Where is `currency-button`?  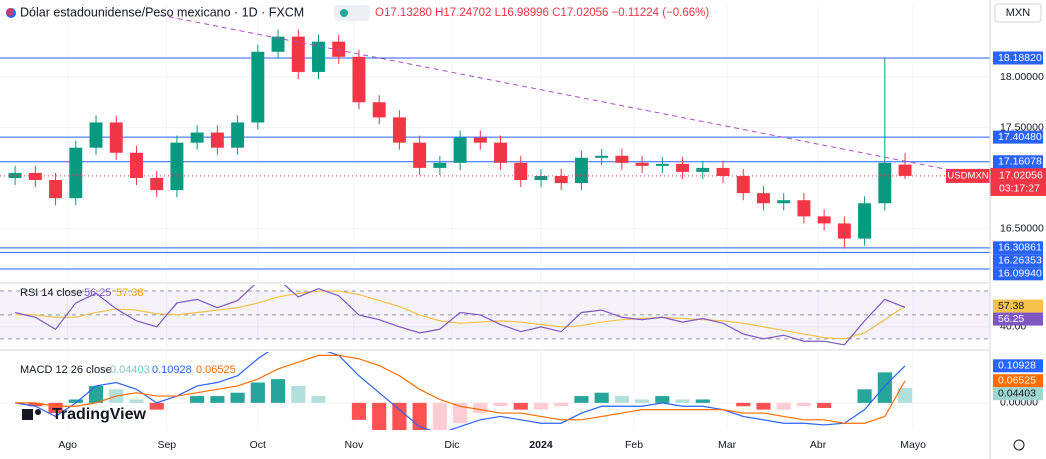
currency-button is located at coordinates (1018, 13).